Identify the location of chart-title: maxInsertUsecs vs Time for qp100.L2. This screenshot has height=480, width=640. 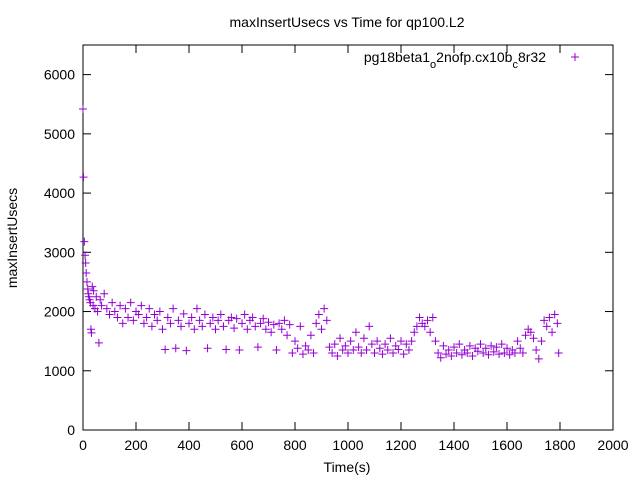
(347, 22).